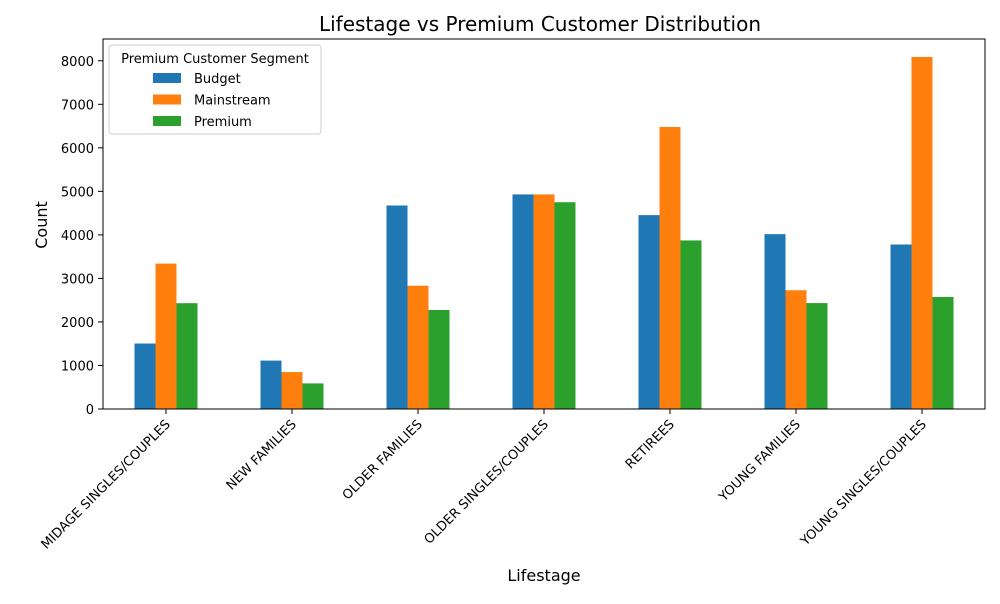 This screenshot has height=604, width=1000. I want to click on y-axis-label: Count, so click(41, 225).